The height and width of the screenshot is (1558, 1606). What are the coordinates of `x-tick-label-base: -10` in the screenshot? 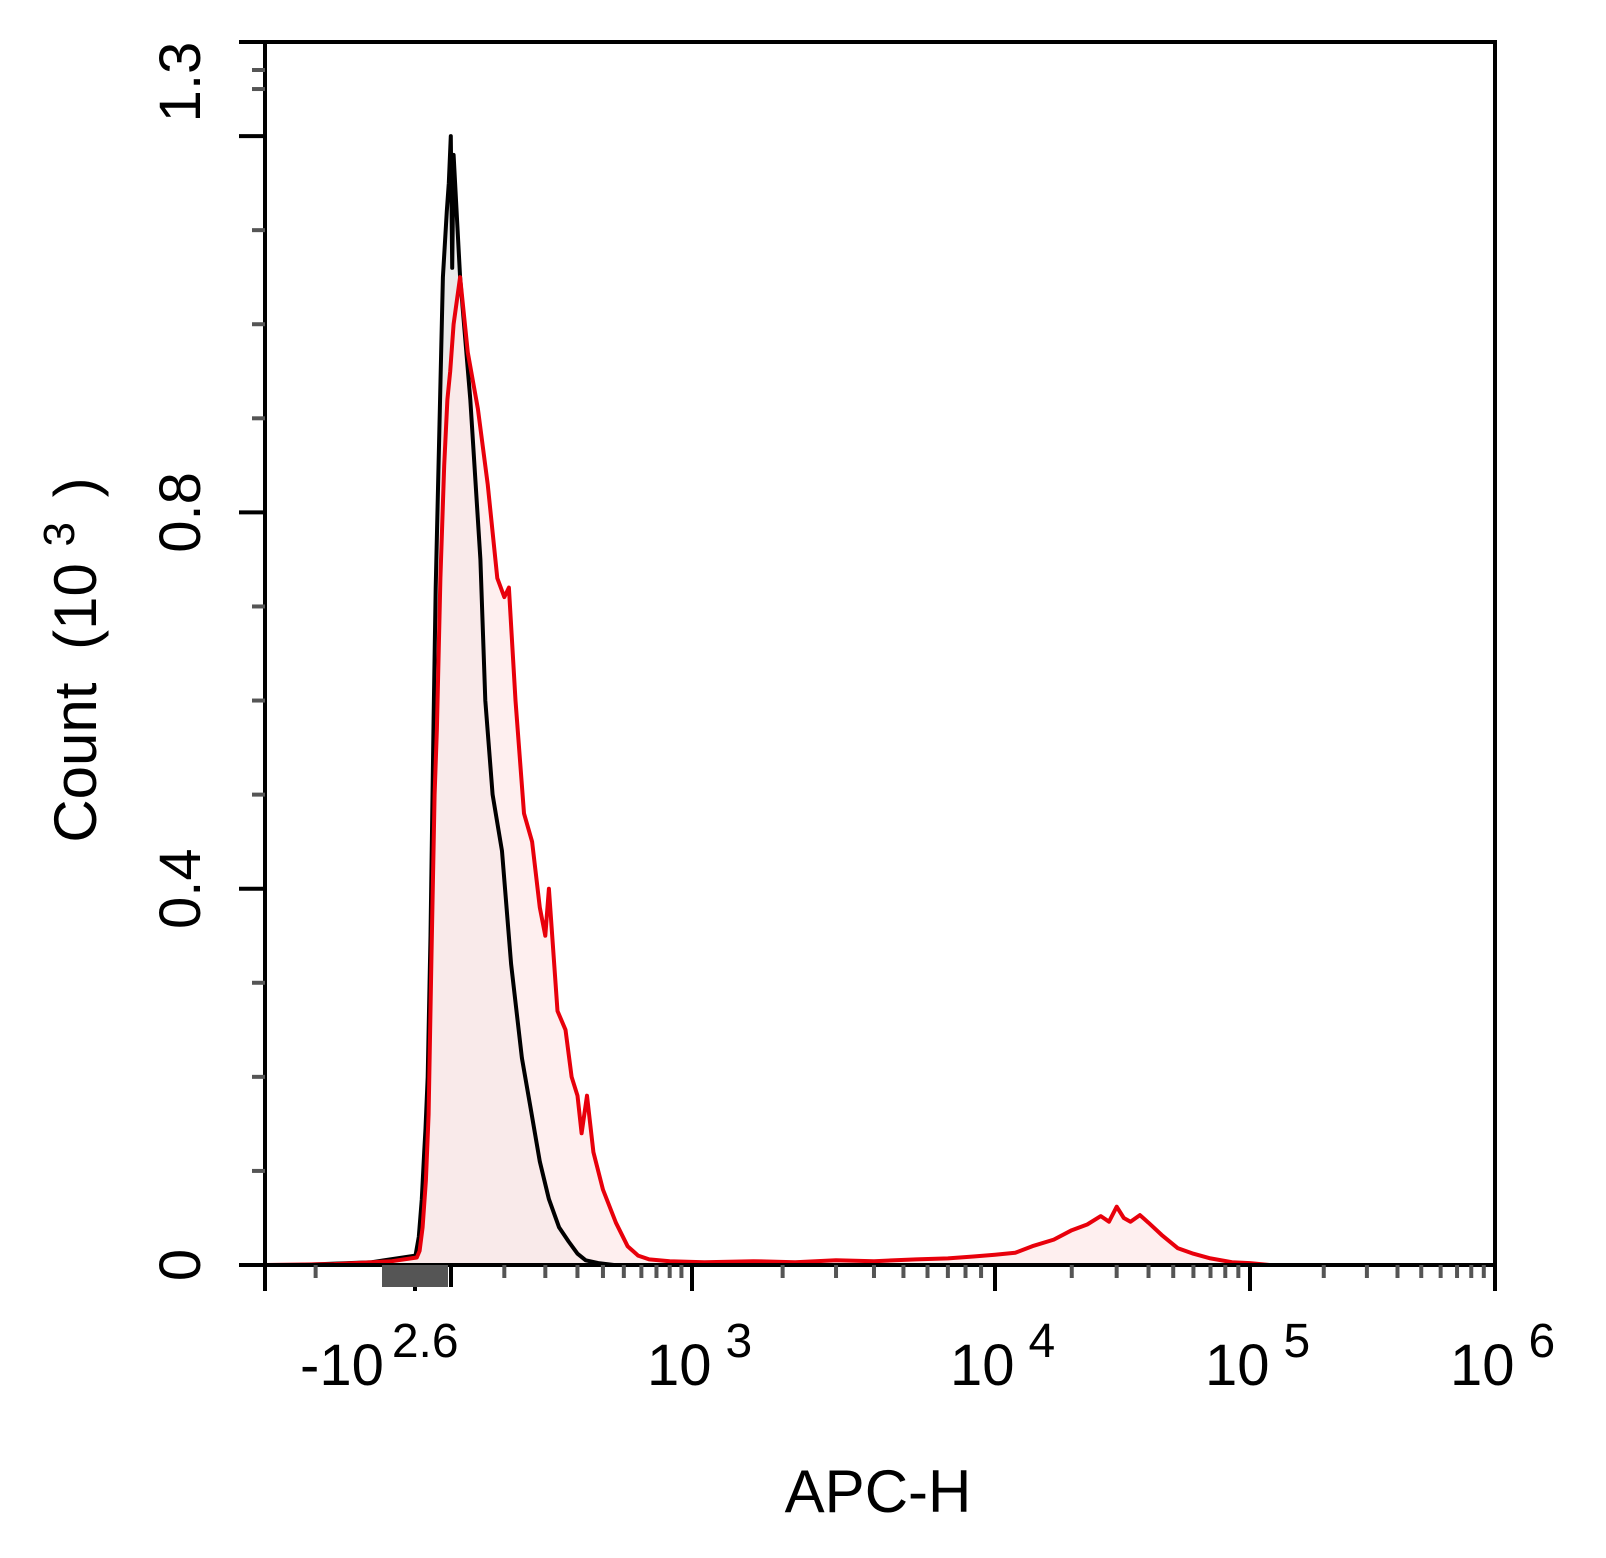 It's located at (342, 1365).